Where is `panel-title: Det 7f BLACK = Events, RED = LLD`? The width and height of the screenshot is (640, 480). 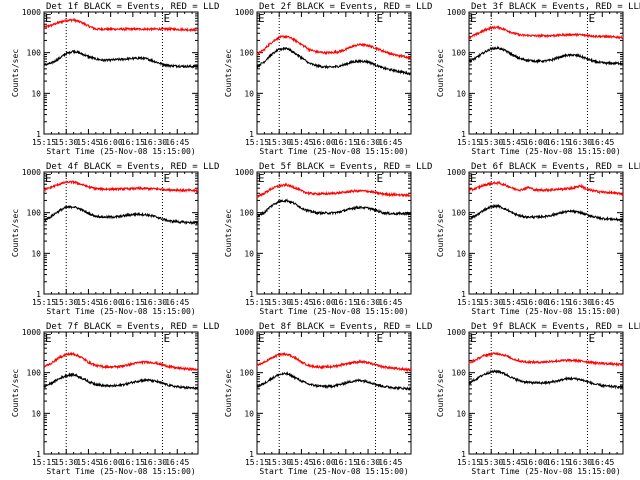
panel-title: Det 7f BLACK = Events, RED = LLD is located at coordinates (132, 327).